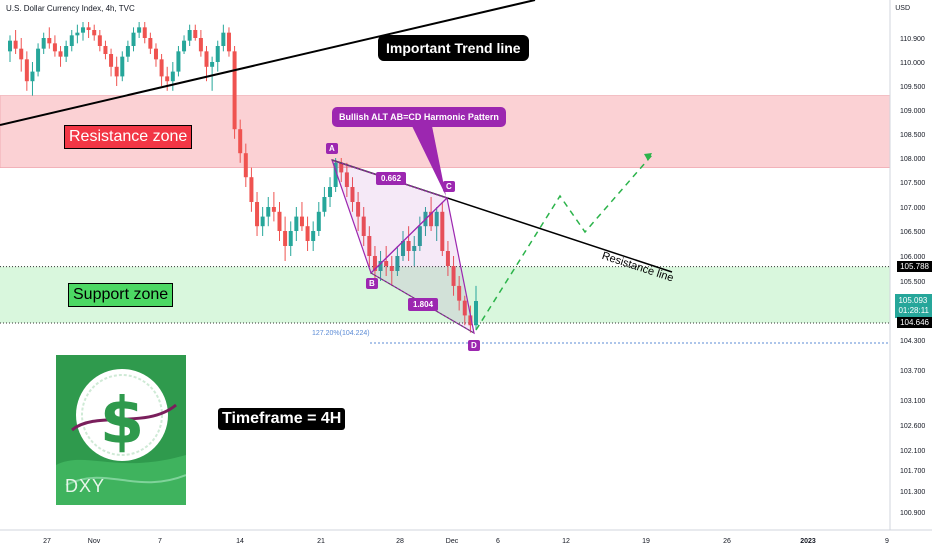  I want to click on x-tick-label: 26, so click(727, 541).